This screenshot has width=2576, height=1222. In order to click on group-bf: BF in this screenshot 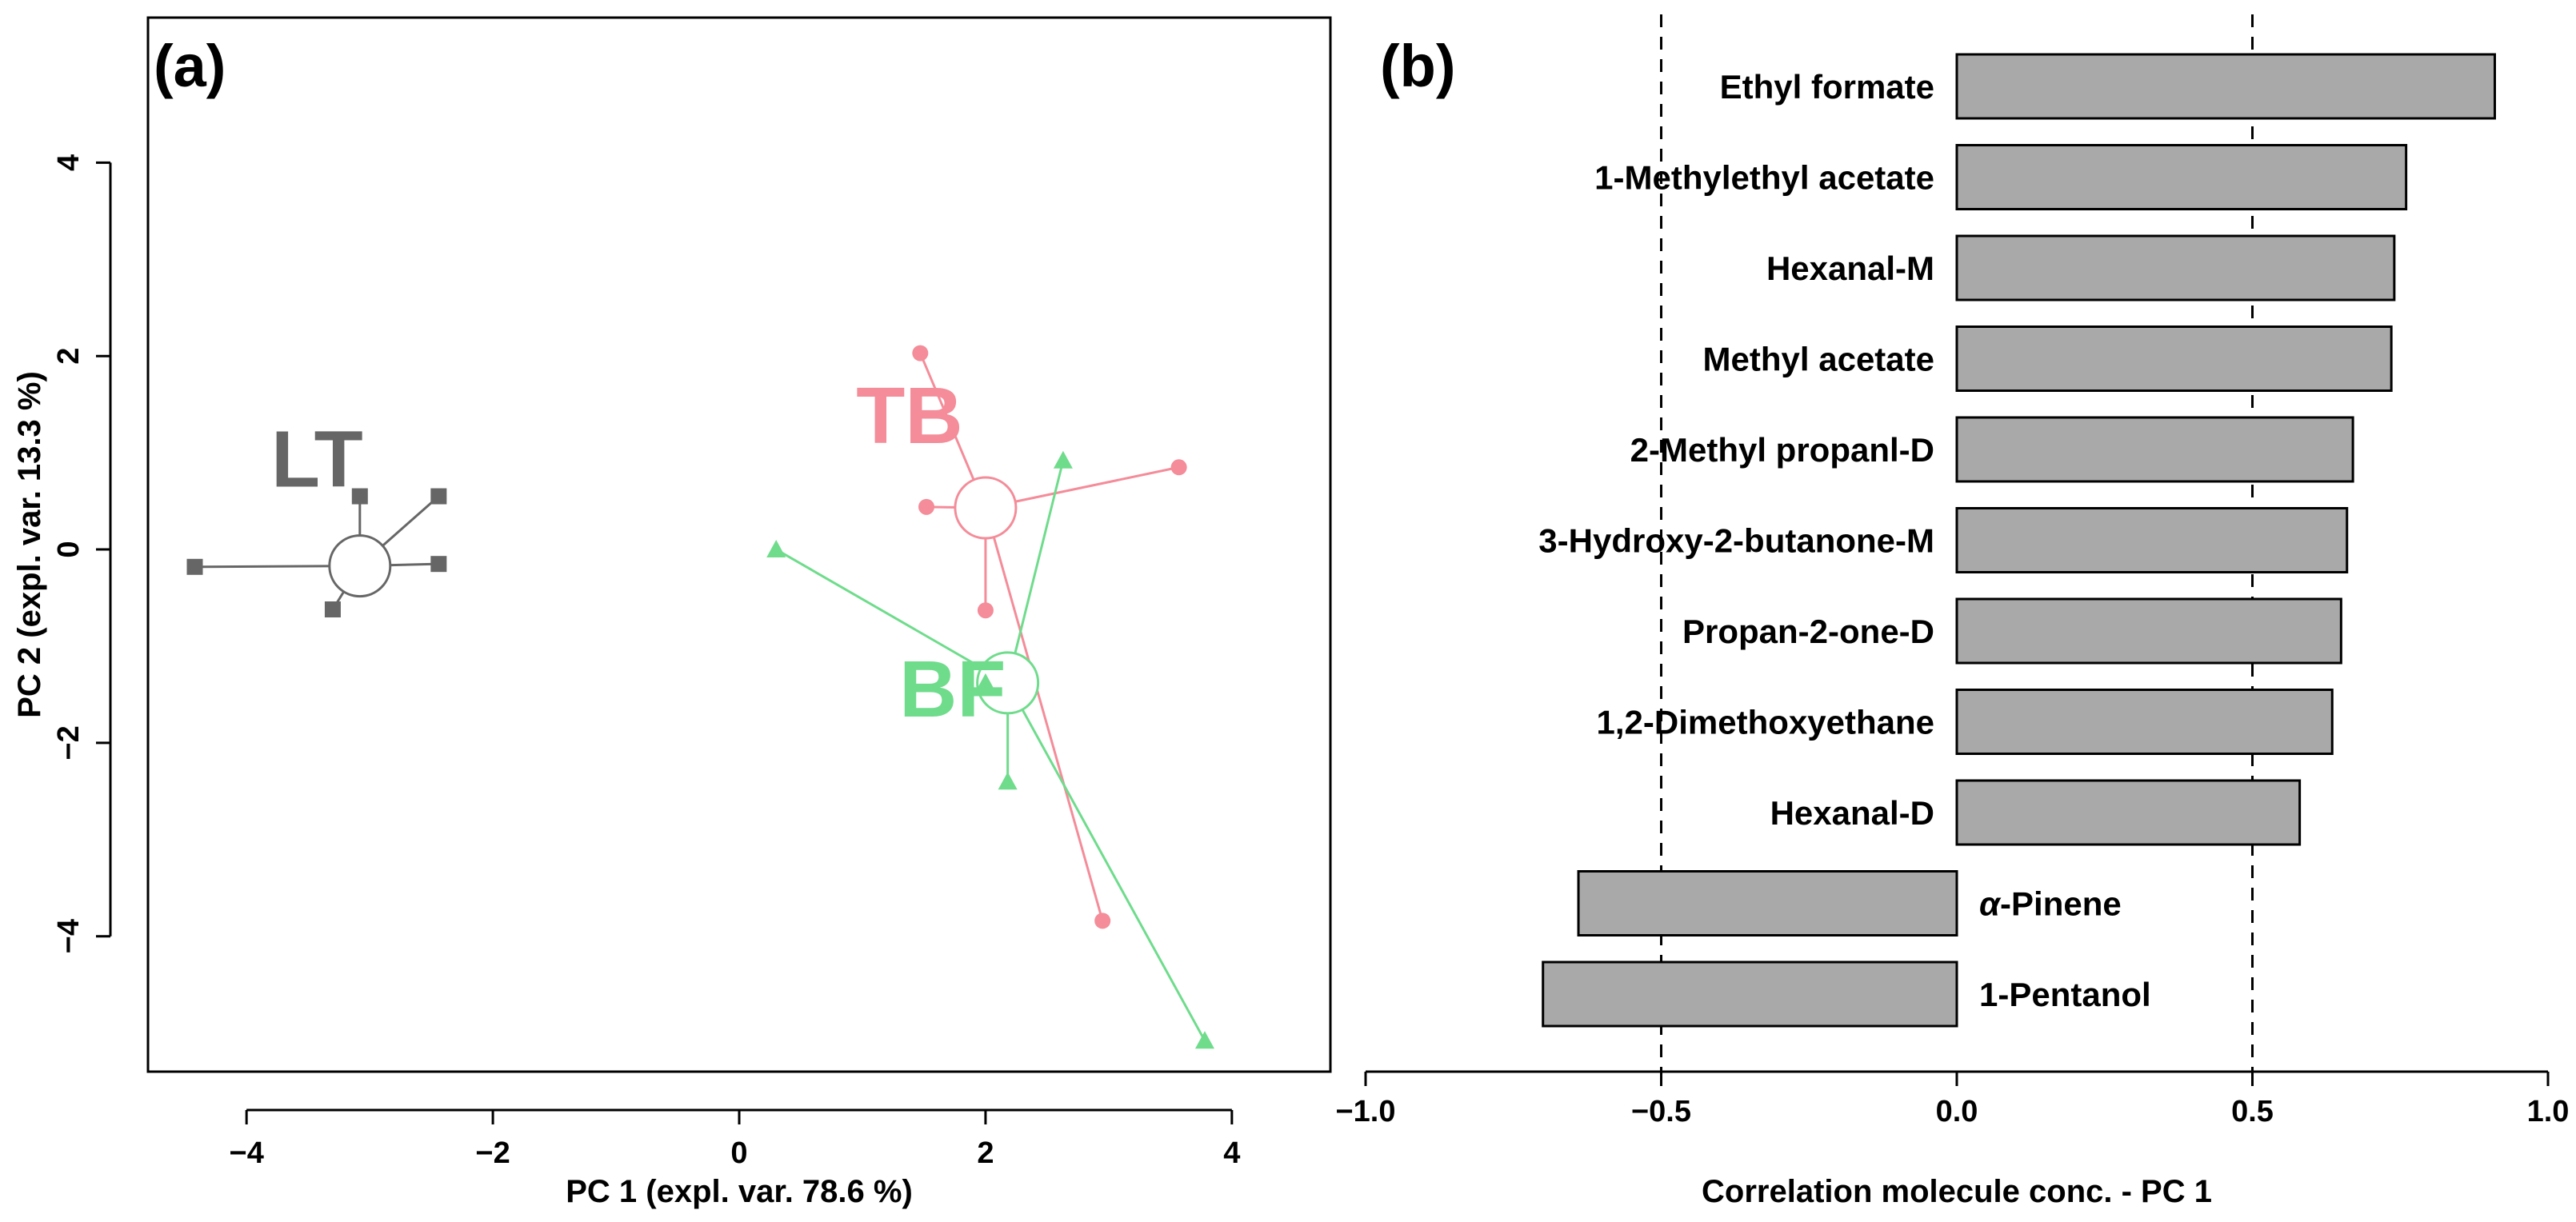, I will do `click(990, 749)`.